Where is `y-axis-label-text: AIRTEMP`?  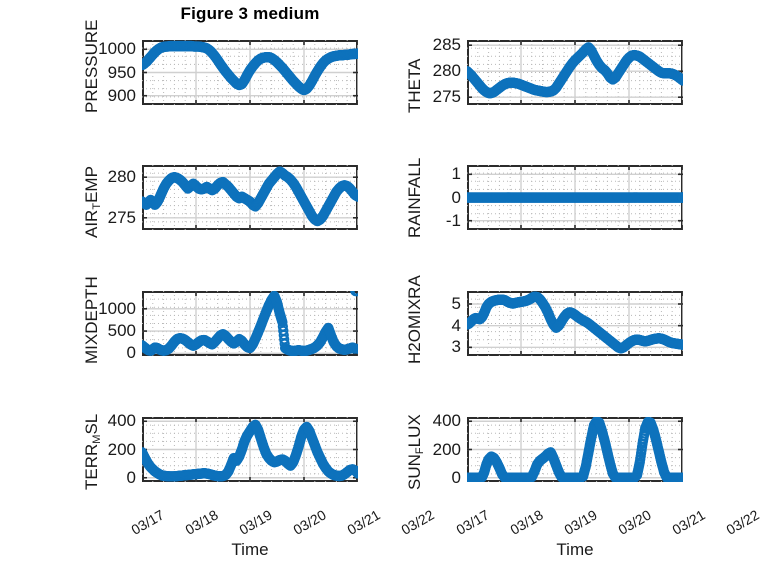
y-axis-label-text: AIRTEMP is located at coordinates (92, 201).